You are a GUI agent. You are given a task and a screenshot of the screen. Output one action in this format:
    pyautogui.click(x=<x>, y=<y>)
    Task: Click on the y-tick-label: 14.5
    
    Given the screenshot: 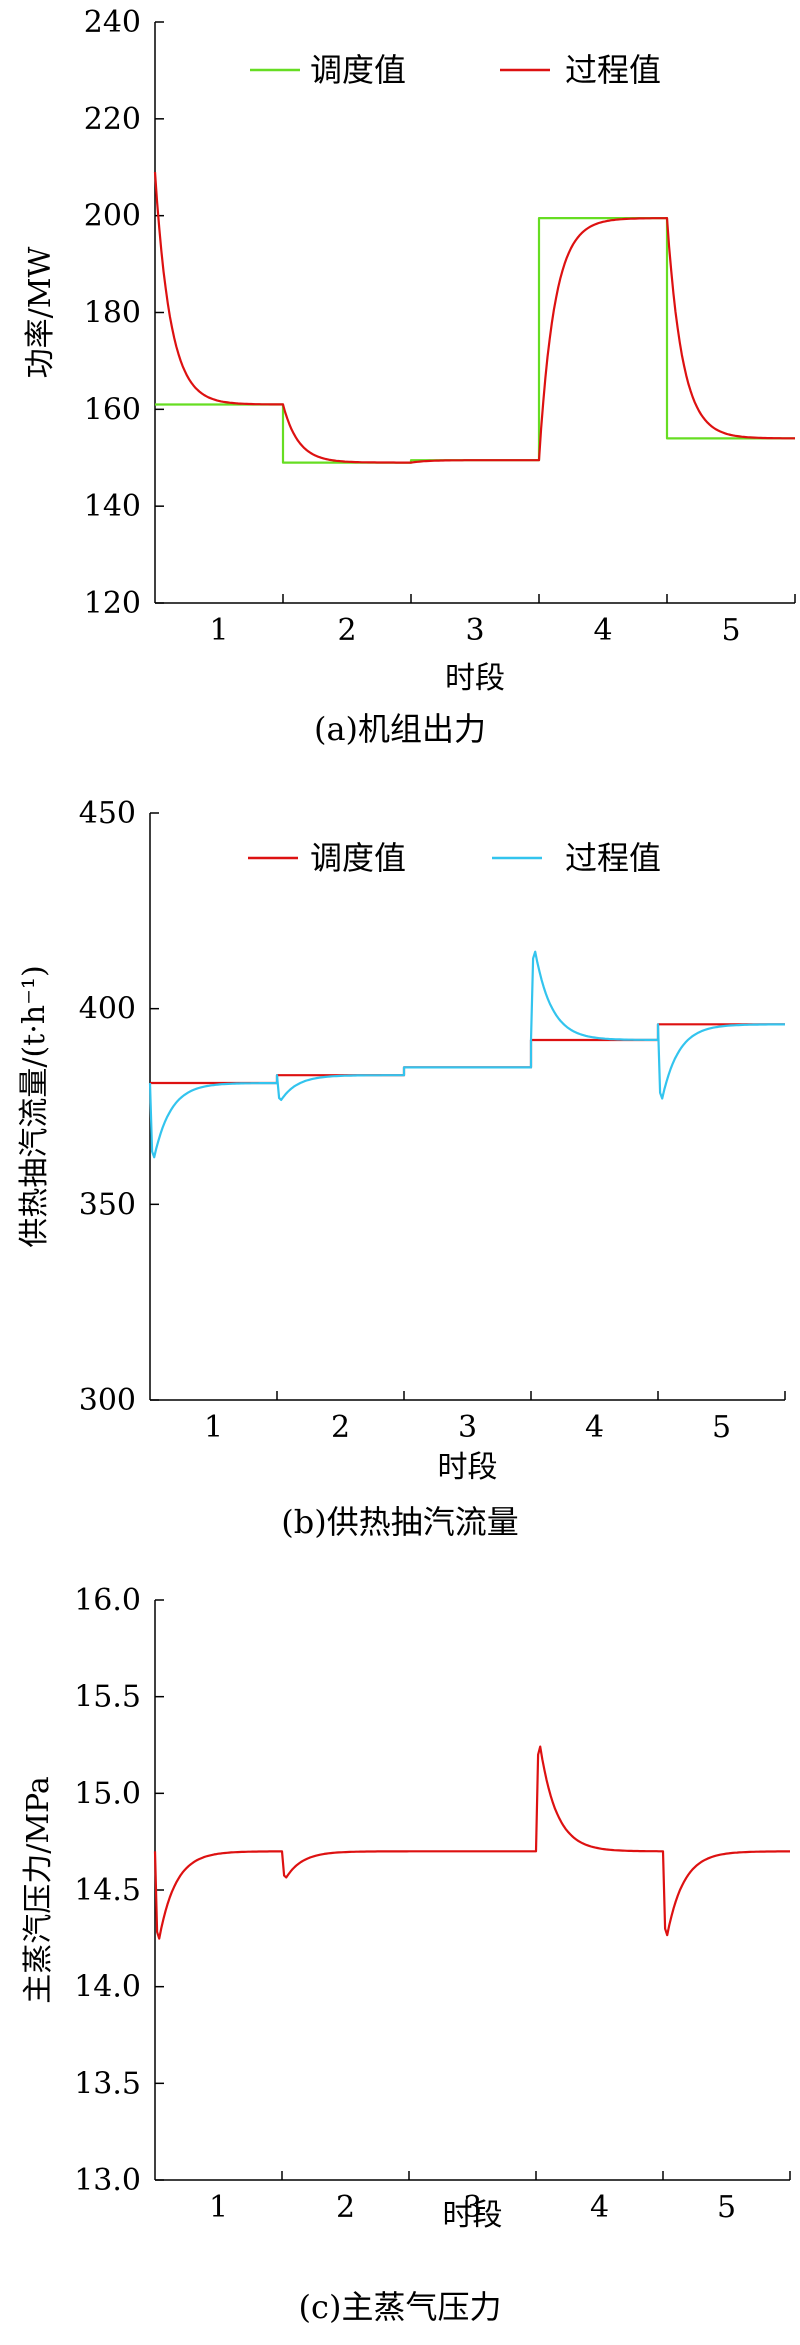 What is the action you would take?
    pyautogui.click(x=107, y=1890)
    